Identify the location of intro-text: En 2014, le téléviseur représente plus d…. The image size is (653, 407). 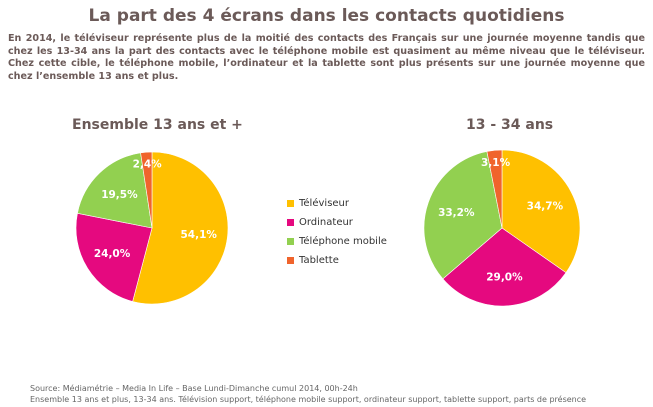
(326, 57).